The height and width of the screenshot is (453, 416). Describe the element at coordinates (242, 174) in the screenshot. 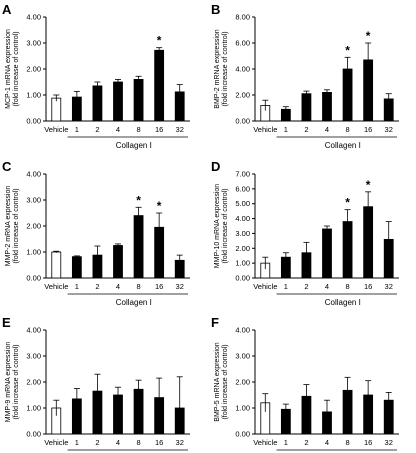

I see `y-tick-label: 7.00` at that location.